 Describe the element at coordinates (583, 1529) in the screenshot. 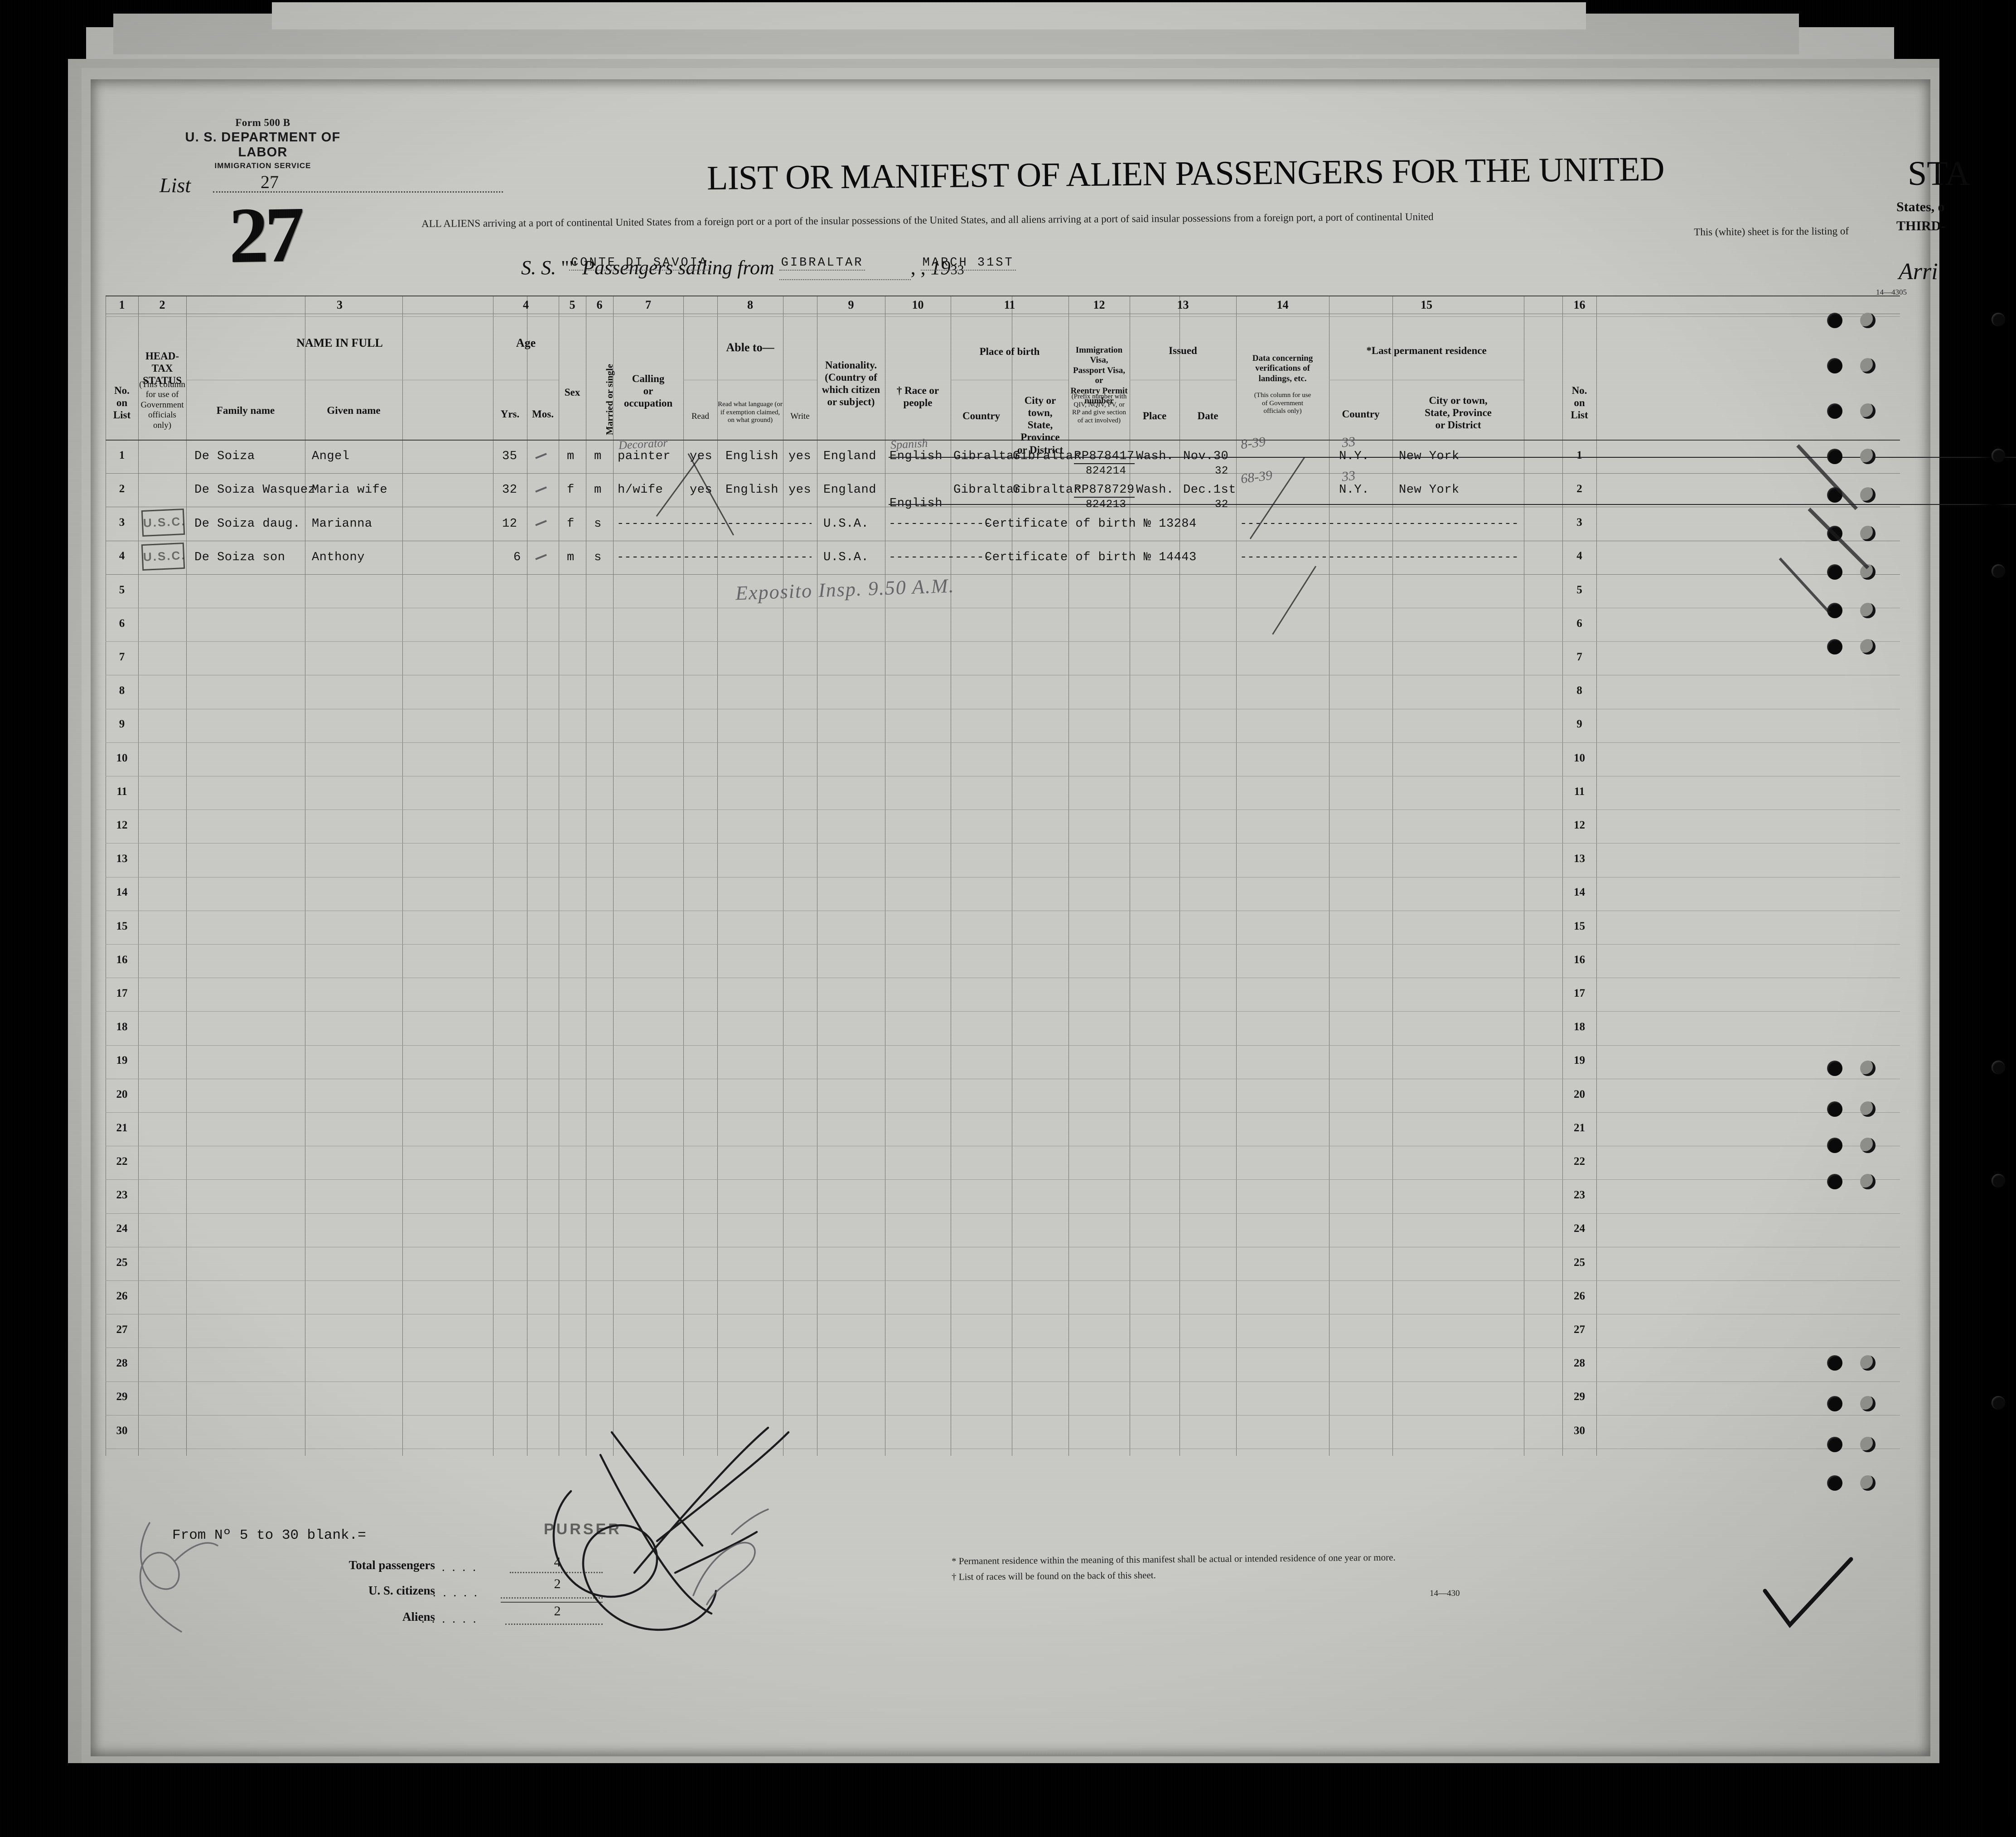

I see `purser-stamp: PURSER` at that location.